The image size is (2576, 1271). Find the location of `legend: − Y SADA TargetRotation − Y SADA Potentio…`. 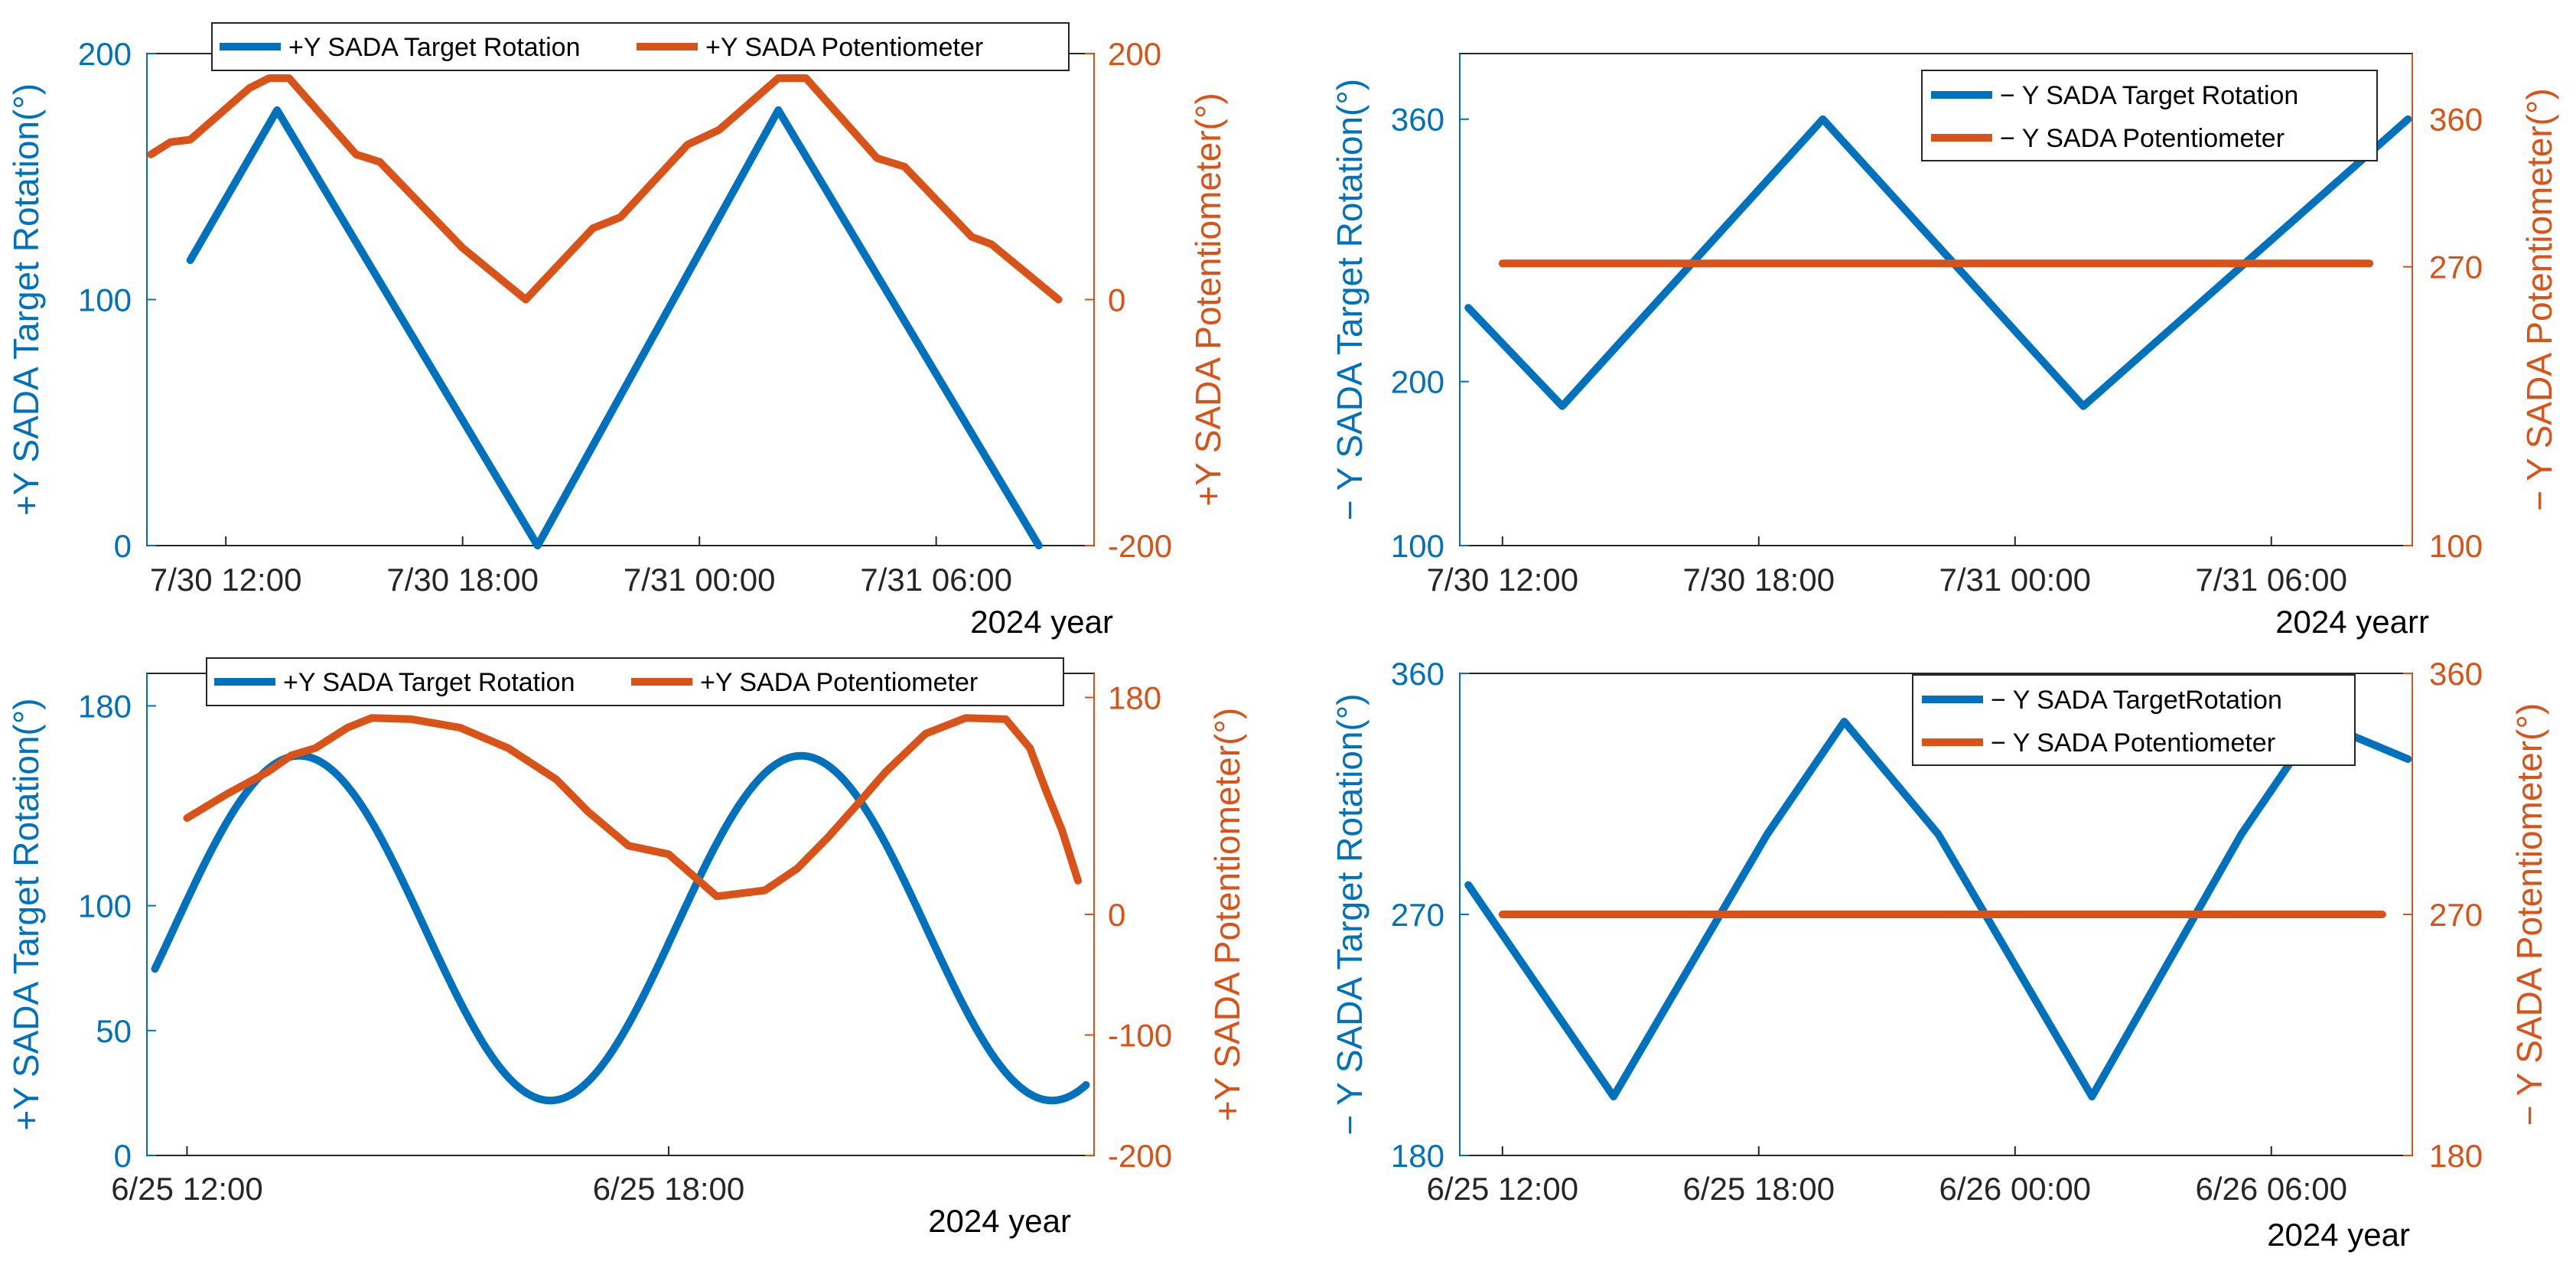

legend: − Y SADA TargetRotation − Y SADA Potentio… is located at coordinates (2134, 720).